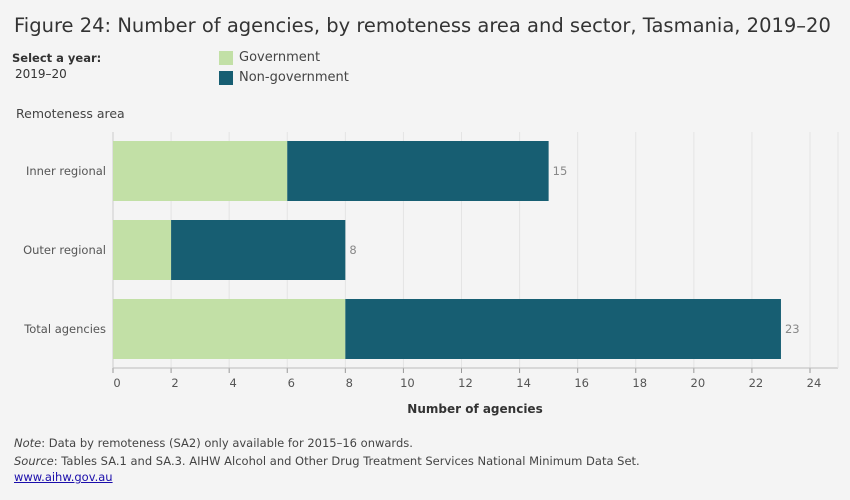 This screenshot has height=500, width=850. What do you see at coordinates (465, 383) in the screenshot?
I see `x-tick-label: 12` at bounding box center [465, 383].